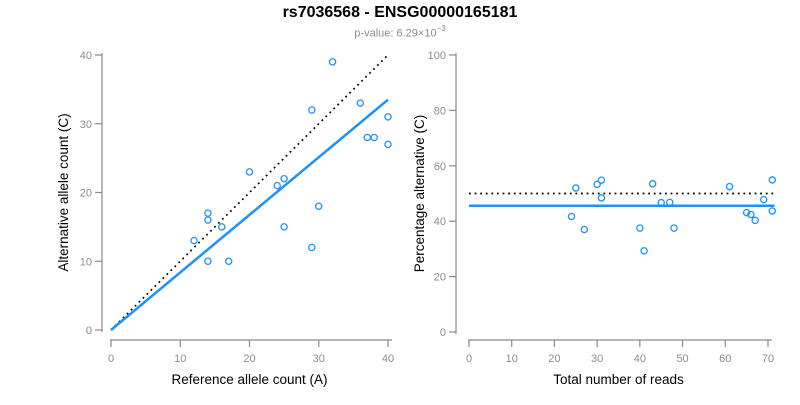  I want to click on x-axis-title: Total number of reads, so click(618, 379).